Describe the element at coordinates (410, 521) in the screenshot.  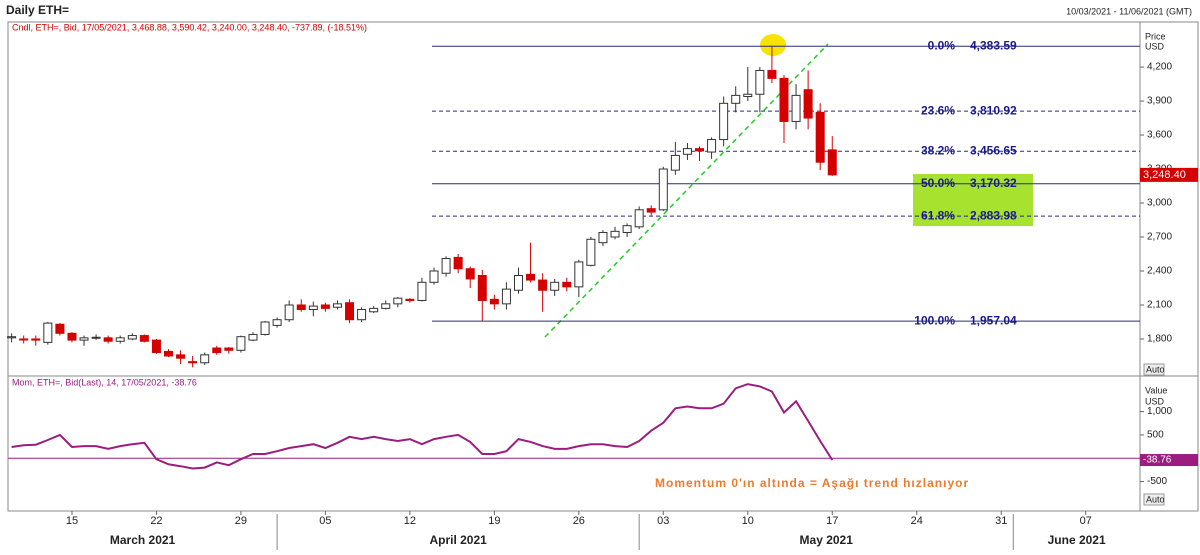
I see `x-tick-label: 12` at that location.